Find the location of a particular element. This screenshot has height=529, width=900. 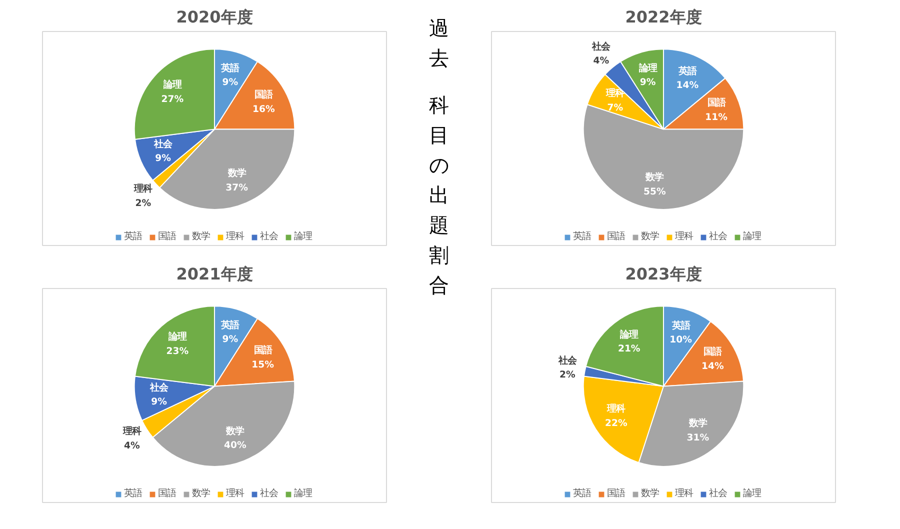

data-label: 15% is located at coordinates (263, 364).